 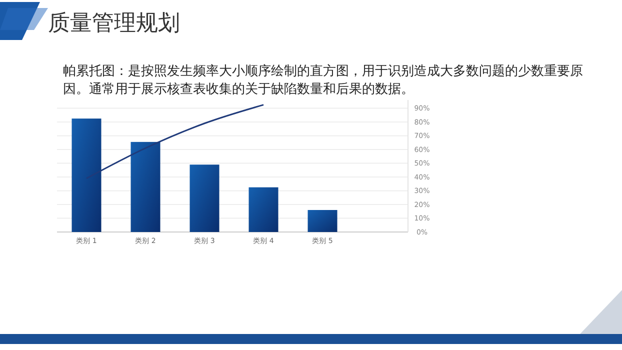 I want to click on chart-title: 质量管理规划, so click(x=114, y=23).